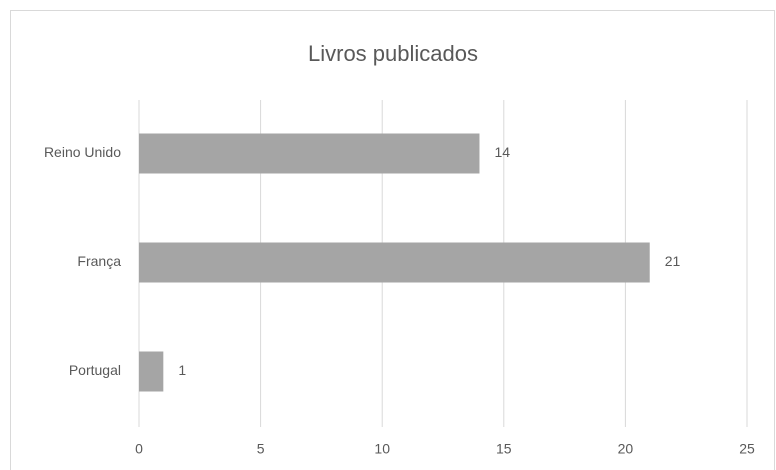 The width and height of the screenshot is (776, 470). Describe the element at coordinates (626, 449) in the screenshot. I see `x-tick-label: 20` at that location.